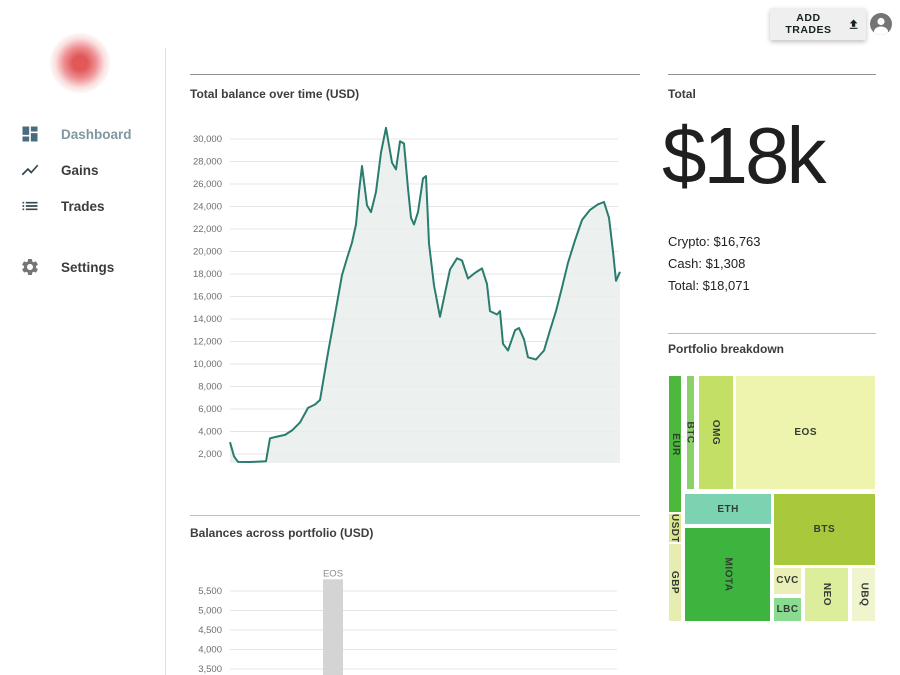  I want to click on sidebar-item-label: Gains, so click(80, 170).